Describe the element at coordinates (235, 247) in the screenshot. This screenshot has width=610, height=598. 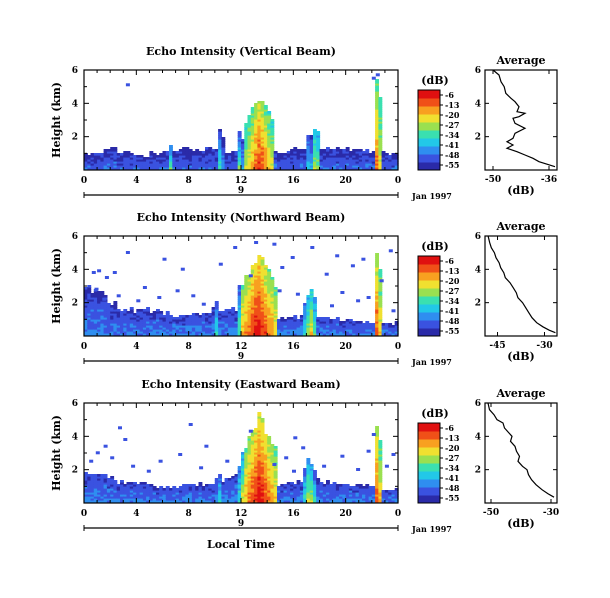
I see `scatter-pixel` at that location.